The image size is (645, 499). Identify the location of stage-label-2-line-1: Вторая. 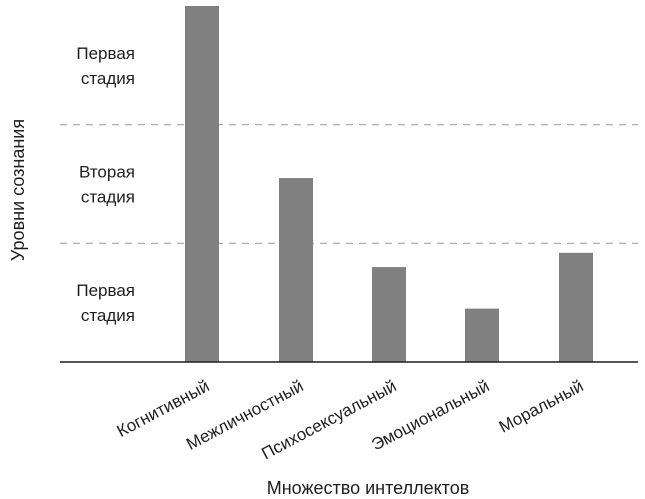
(107, 172).